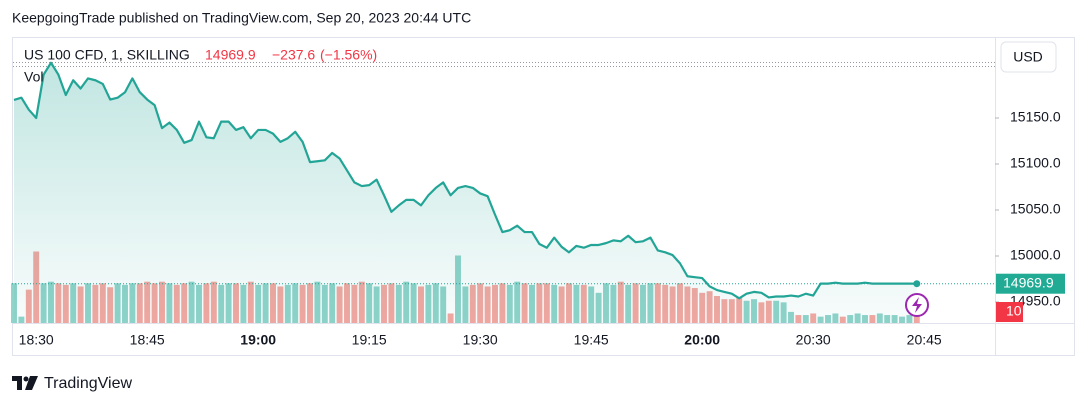 The image size is (1090, 407). I want to click on symbol: US 100 CFD, 1, SKILLING, so click(107, 55).